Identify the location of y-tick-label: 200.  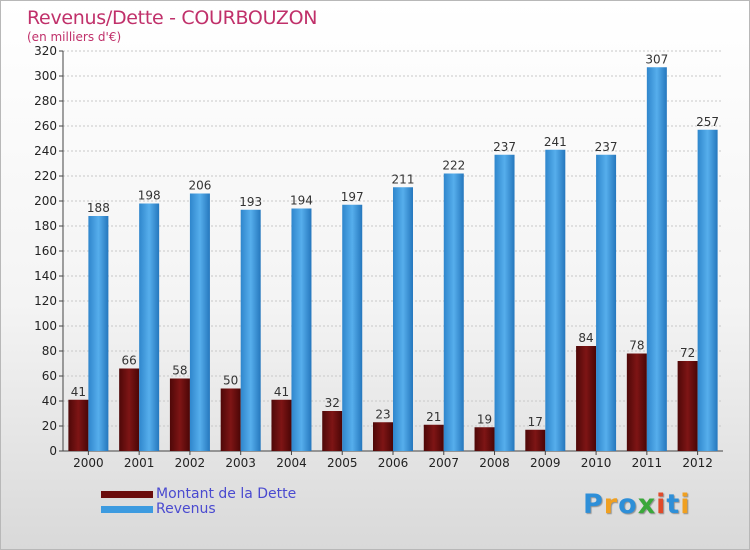
(45, 201).